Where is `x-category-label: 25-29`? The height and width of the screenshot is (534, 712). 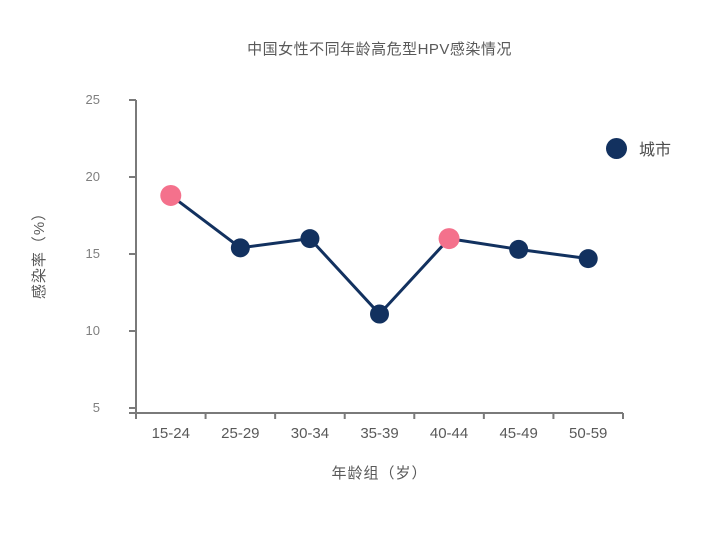 x-category-label: 25-29 is located at coordinates (240, 433).